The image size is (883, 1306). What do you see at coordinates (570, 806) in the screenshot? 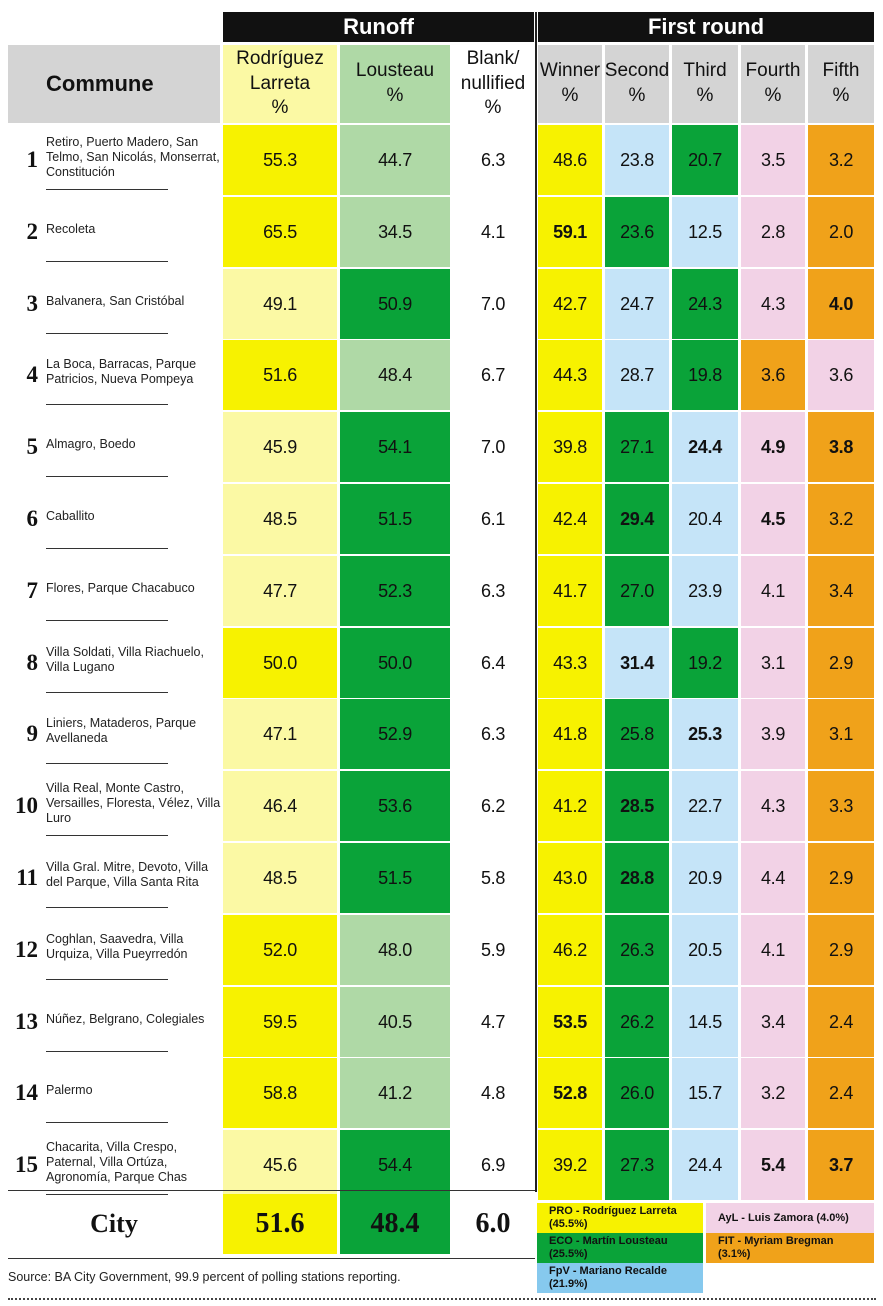
I see `fr-winner: 41.2` at bounding box center [570, 806].